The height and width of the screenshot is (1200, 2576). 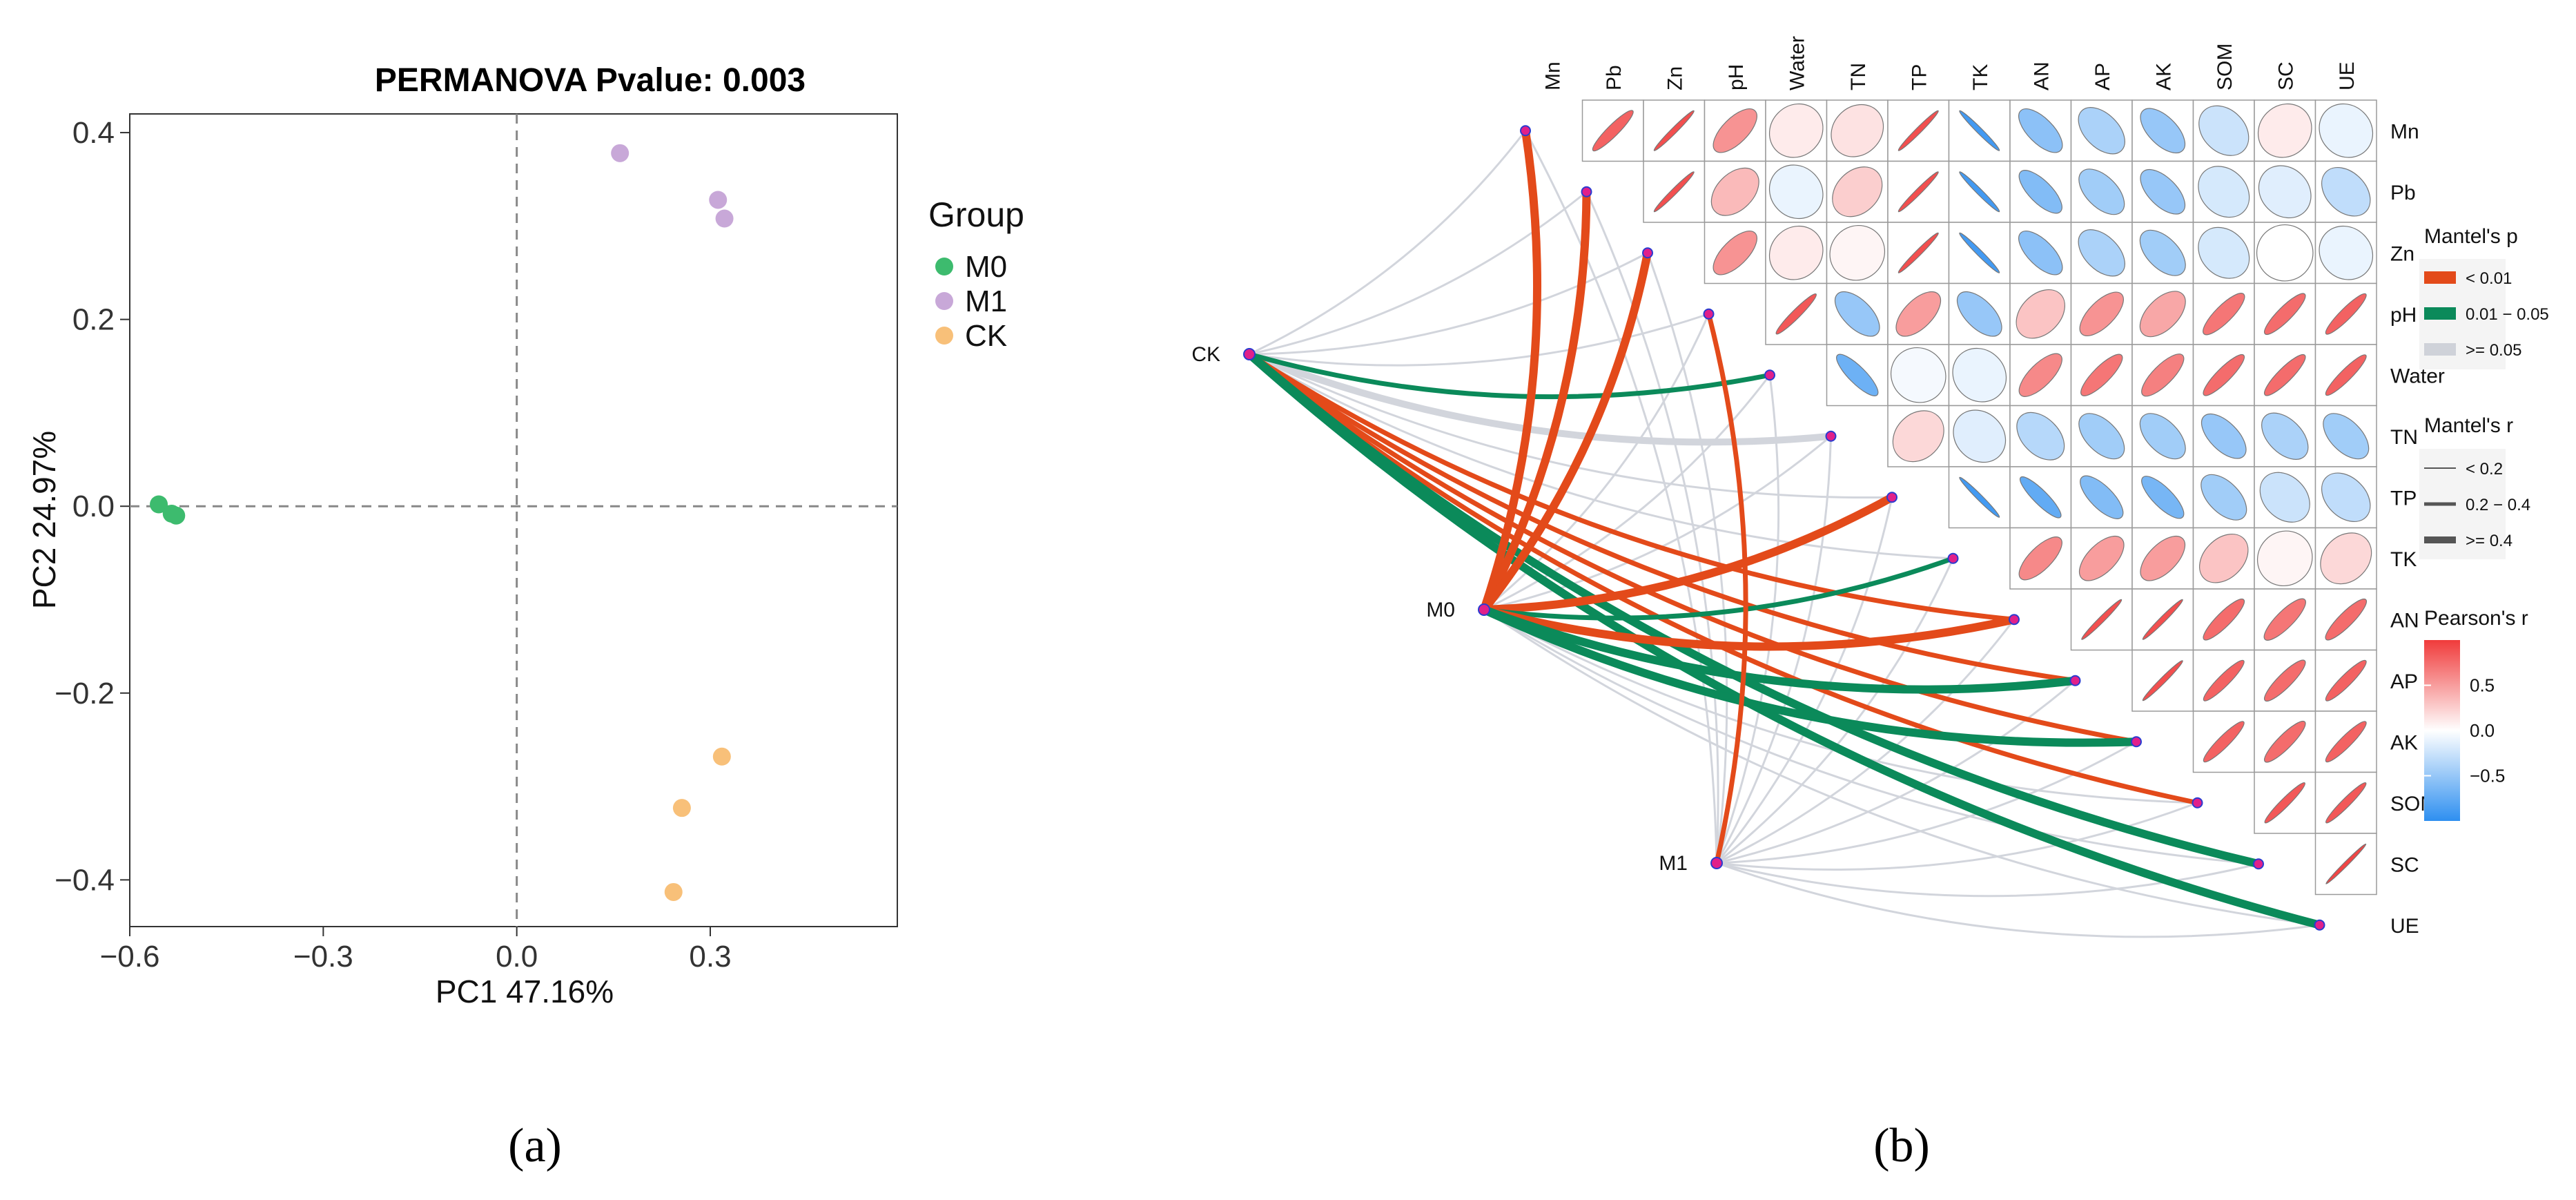 I want to click on pca-legend-title: Group, so click(x=976, y=214).